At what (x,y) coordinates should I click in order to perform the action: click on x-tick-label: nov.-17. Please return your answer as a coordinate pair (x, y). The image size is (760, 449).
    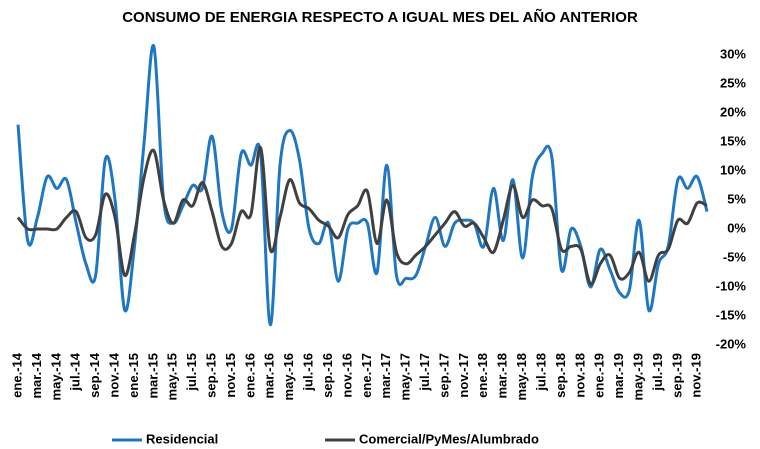
    Looking at the image, I should click on (463, 375).